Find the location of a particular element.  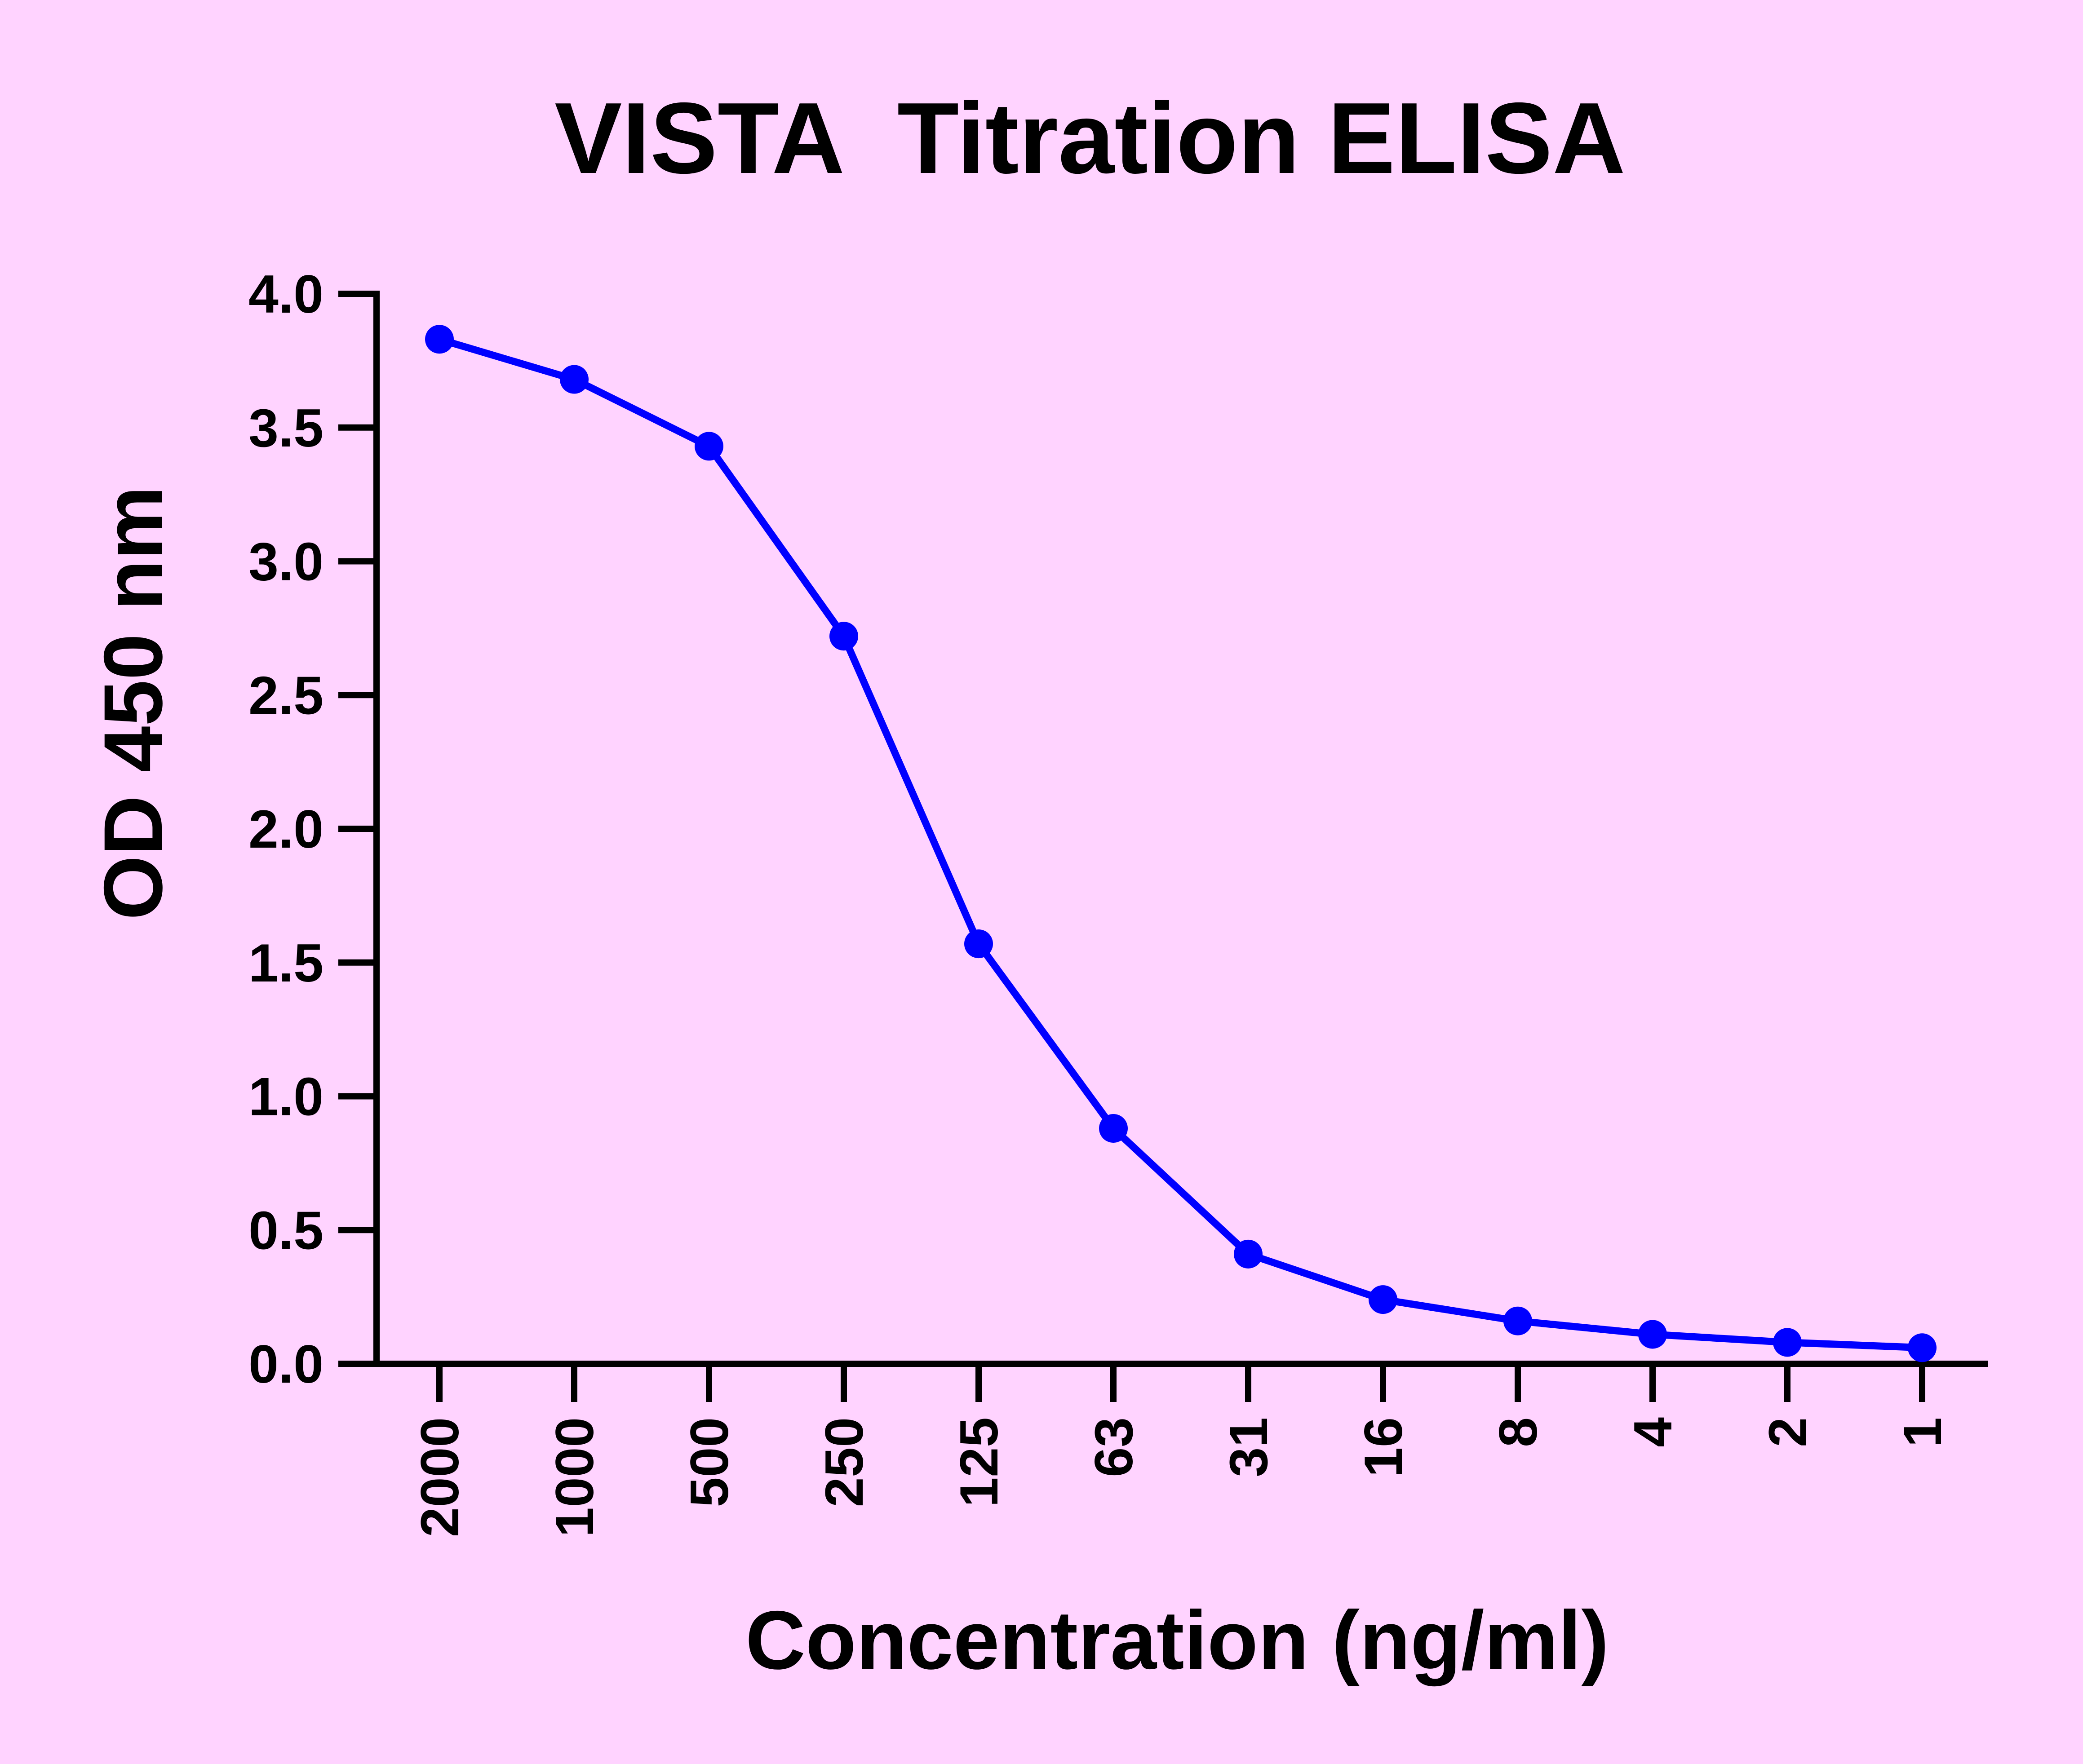

x-tick-label: 8 is located at coordinates (1518, 1432).